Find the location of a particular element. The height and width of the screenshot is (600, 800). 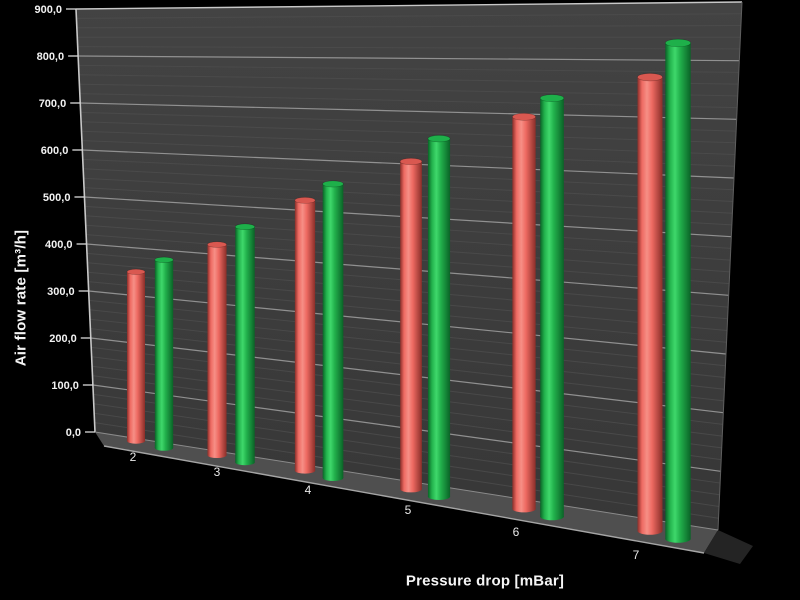

x-axis-title: Pressure drop [mBar] is located at coordinates (485, 581).